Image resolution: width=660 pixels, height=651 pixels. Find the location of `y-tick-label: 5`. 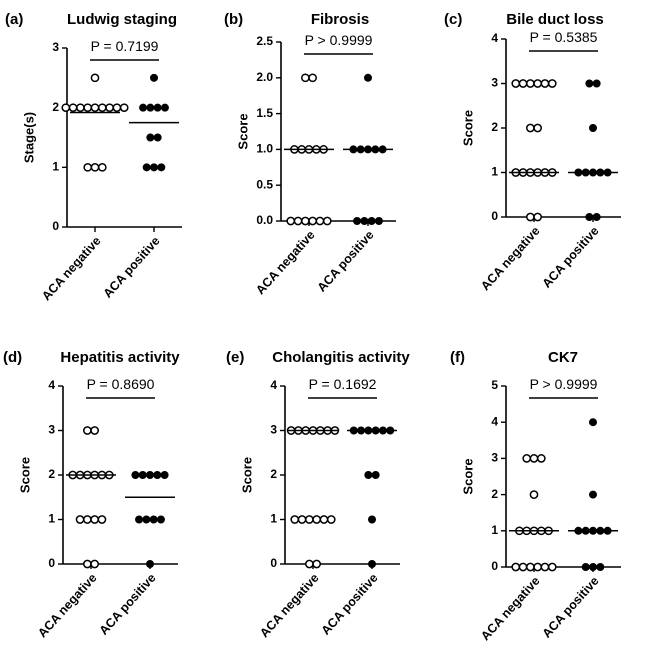

y-tick-label: 5 is located at coordinates (494, 385).